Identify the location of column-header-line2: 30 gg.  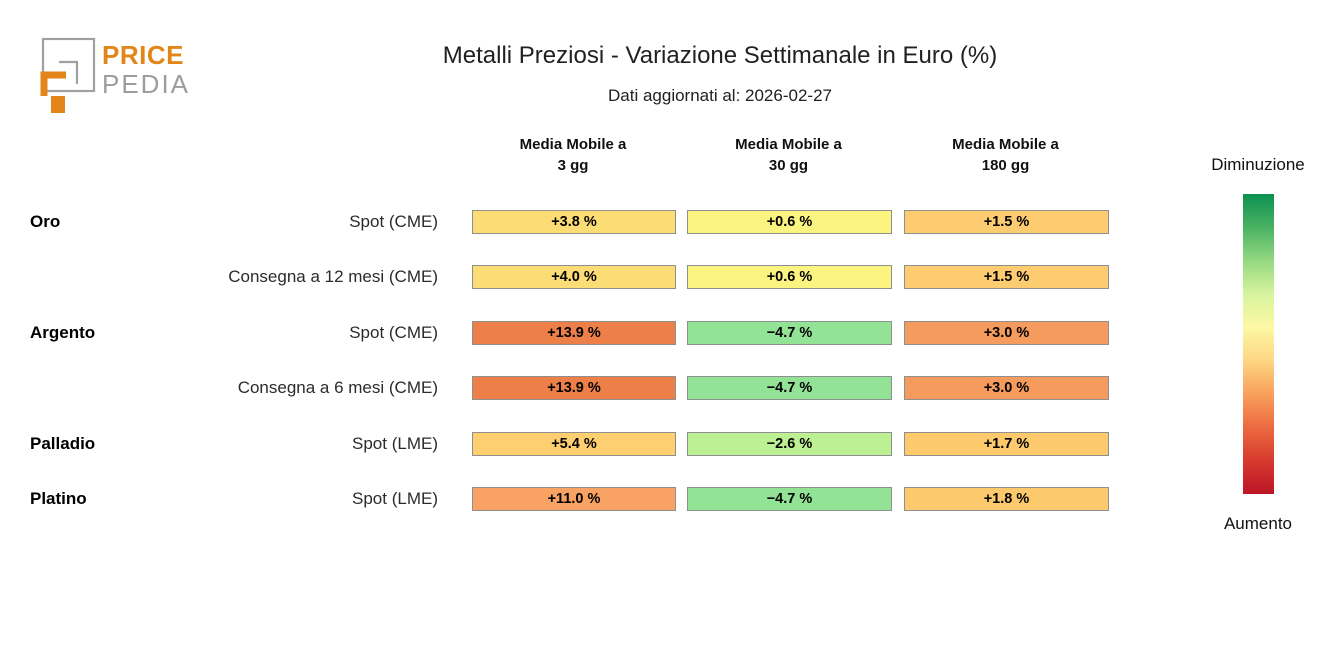
(788, 165).